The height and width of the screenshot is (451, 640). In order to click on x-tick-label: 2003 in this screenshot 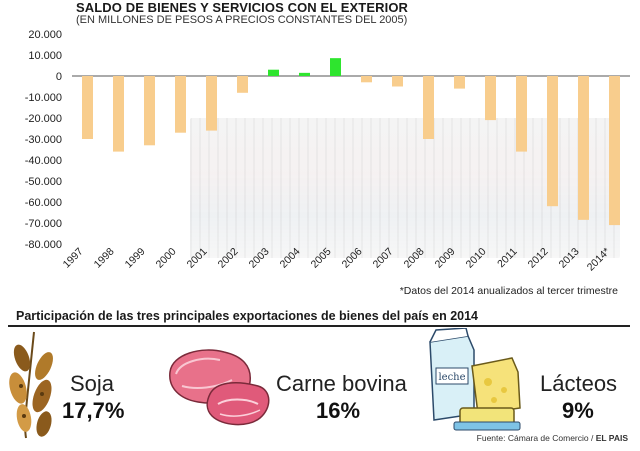, I will do `click(259, 258)`.